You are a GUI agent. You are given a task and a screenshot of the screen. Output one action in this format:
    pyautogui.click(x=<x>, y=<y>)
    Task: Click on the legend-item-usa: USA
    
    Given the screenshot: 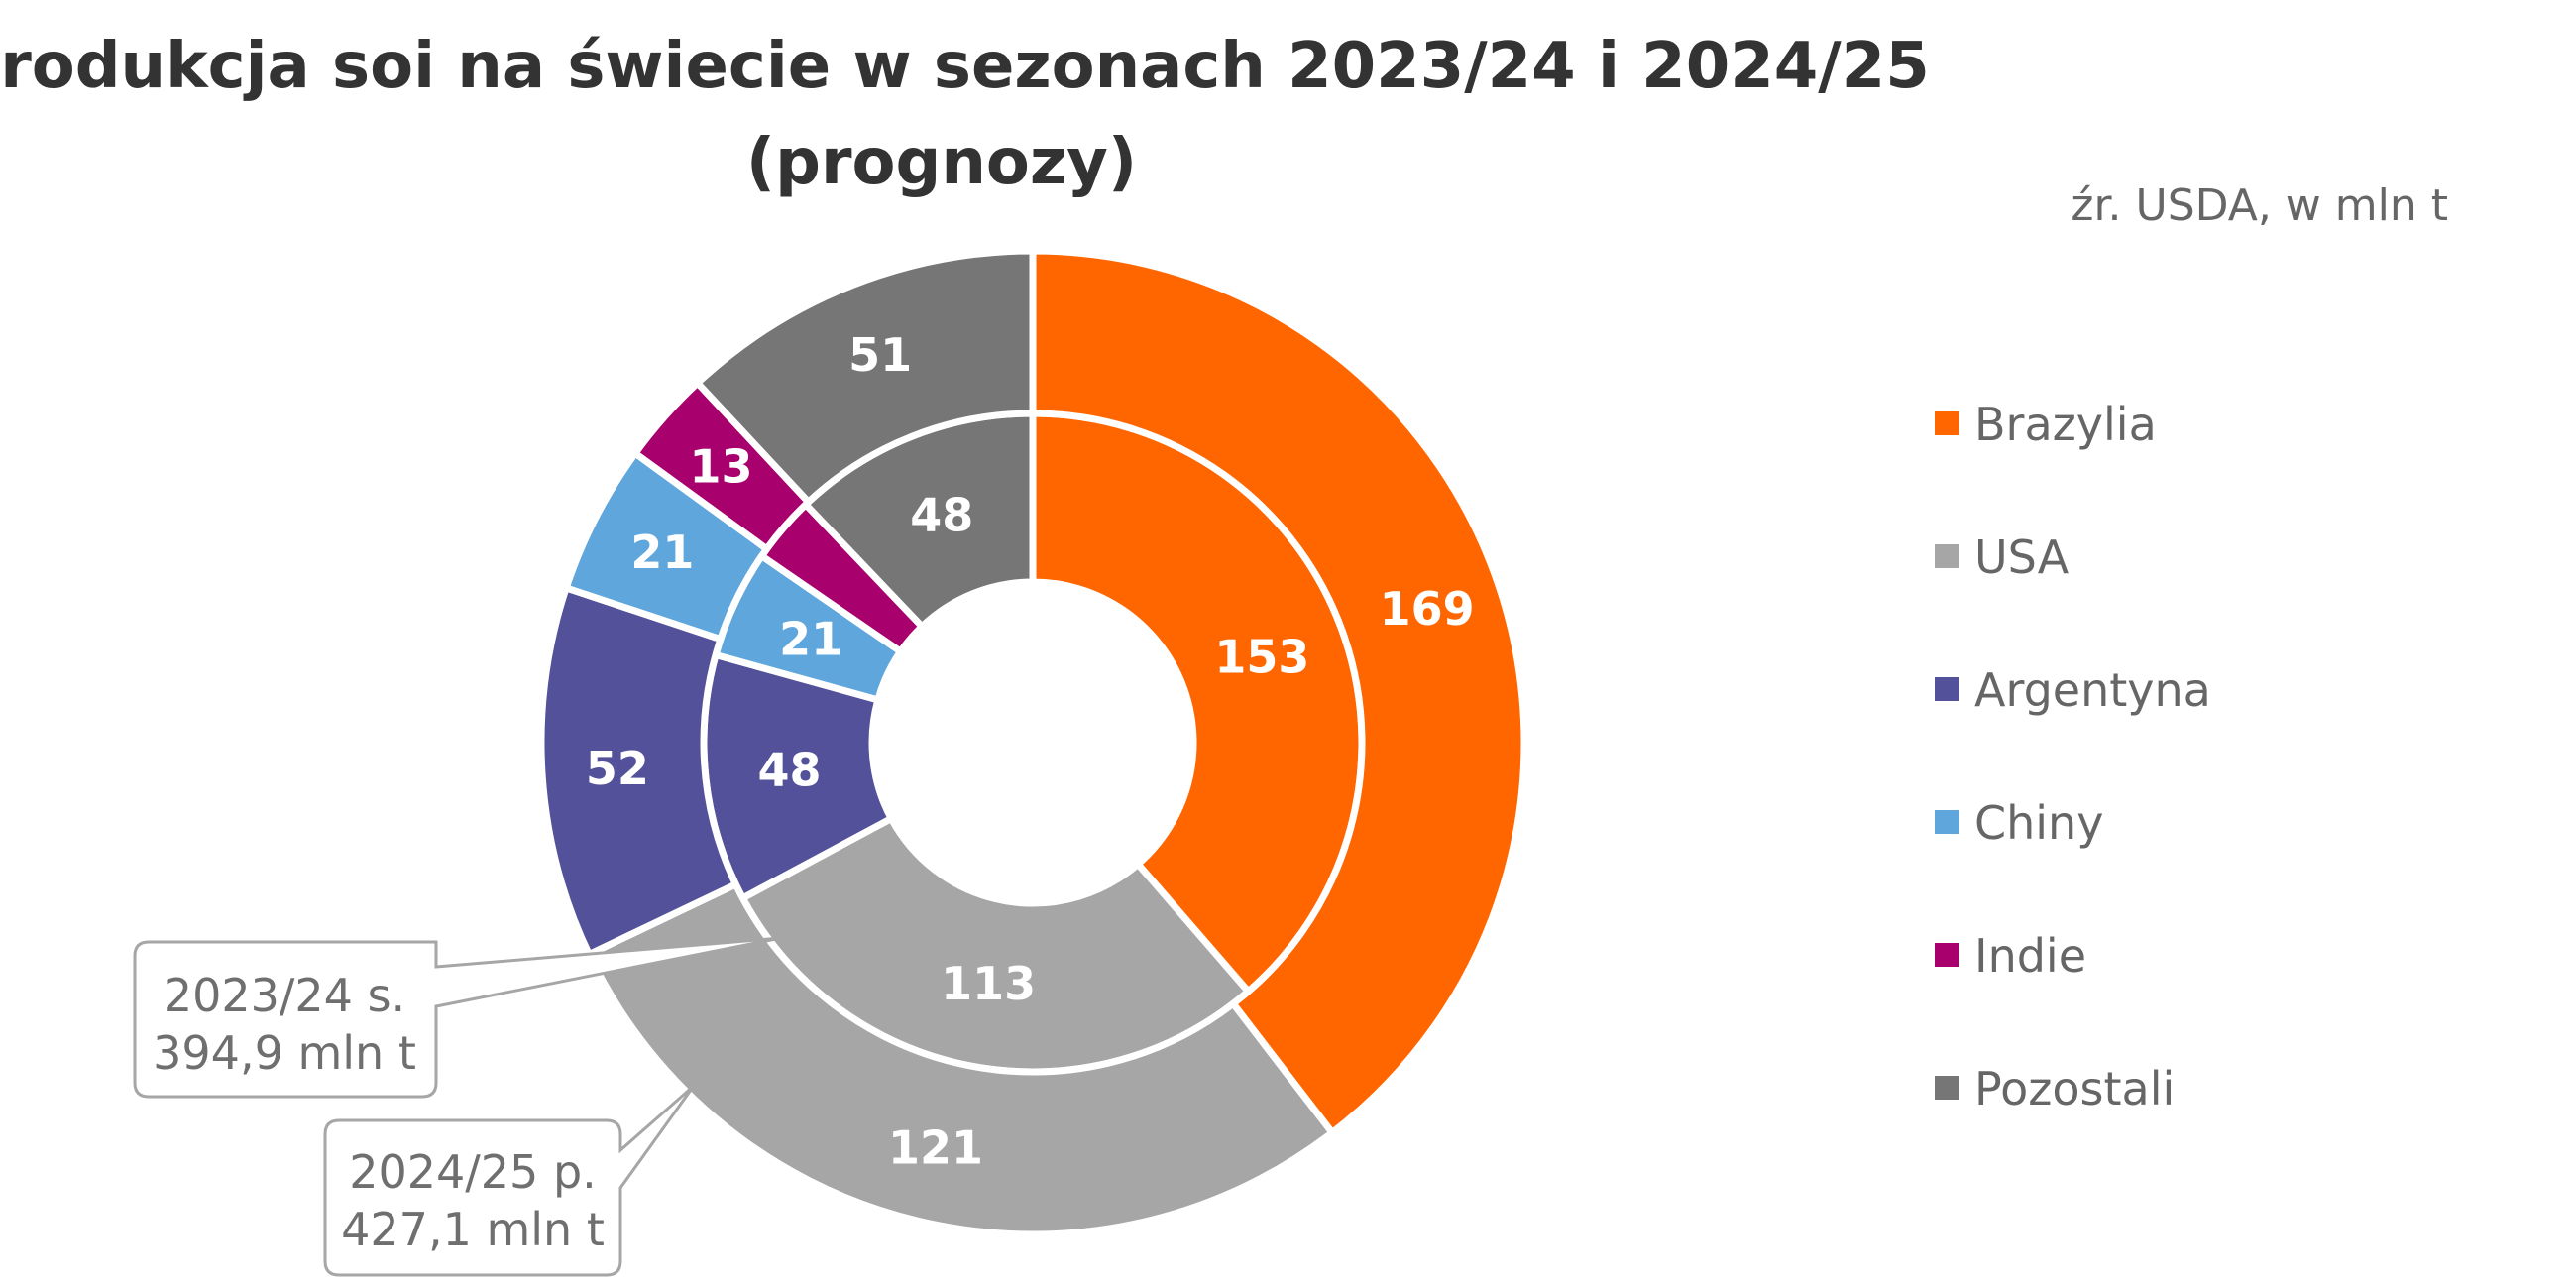 What is the action you would take?
    pyautogui.click(x=2002, y=557)
    